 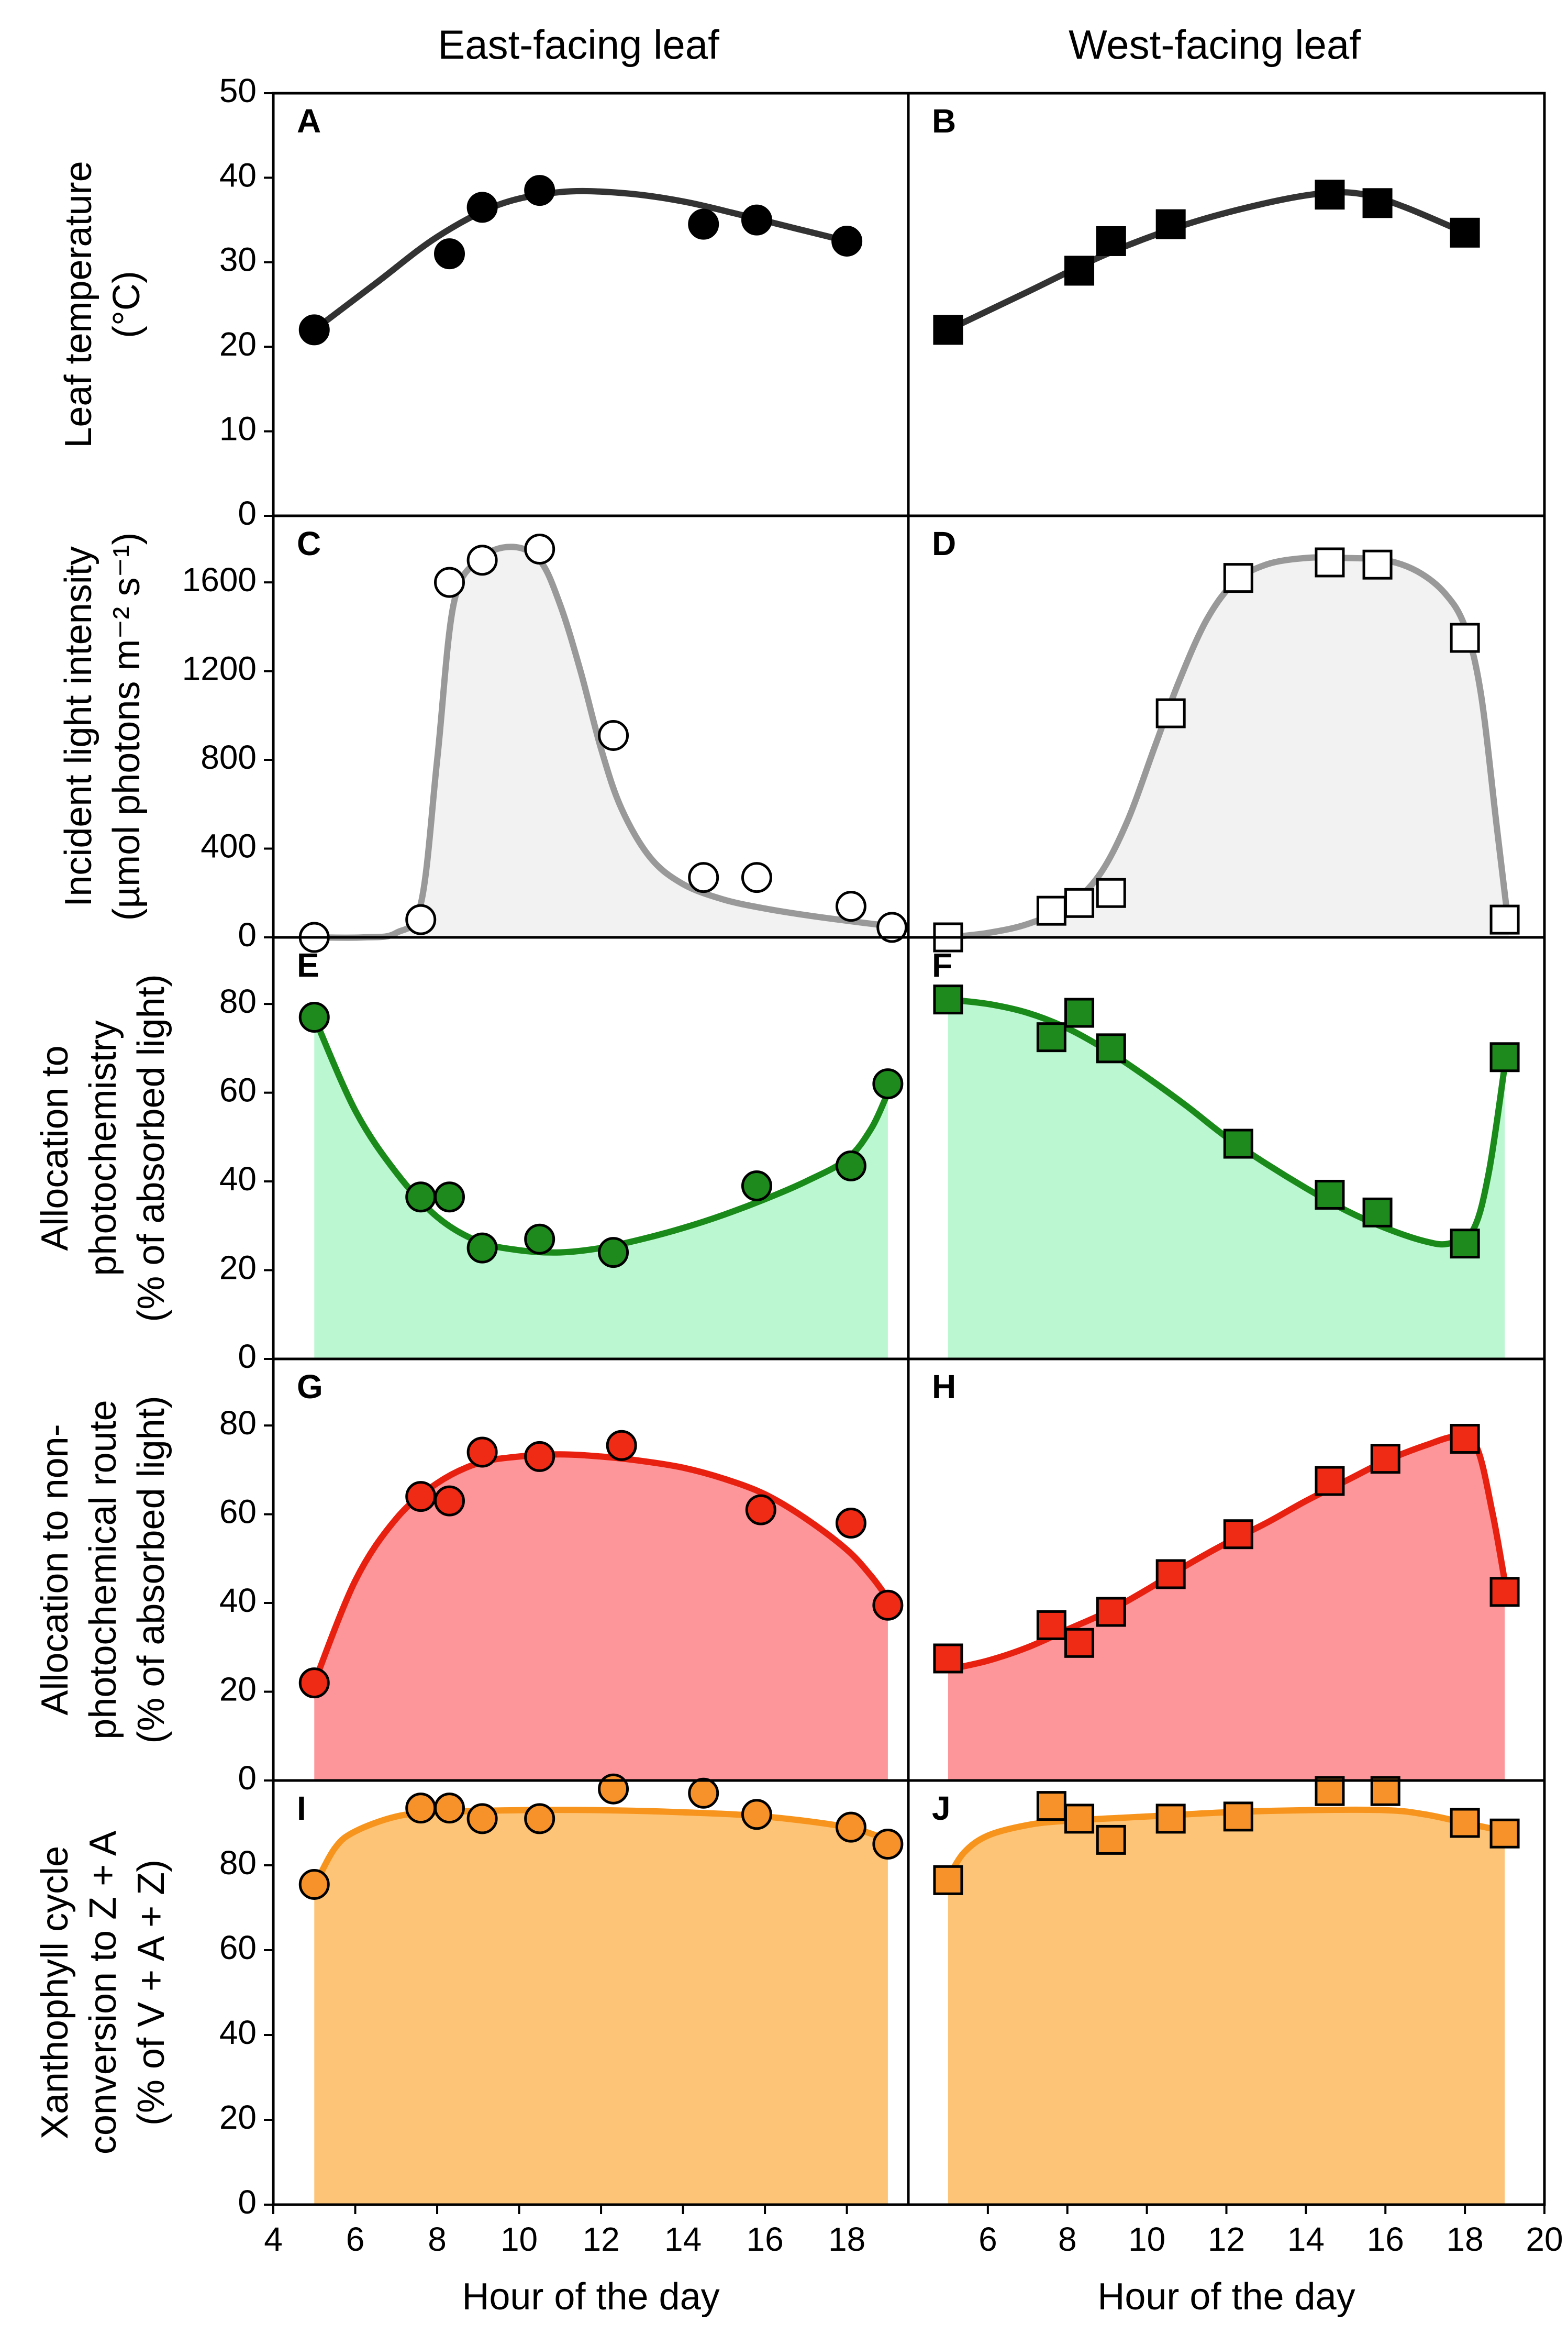 What do you see at coordinates (310, 1387) in the screenshot?
I see `panel-letter-g: G` at bounding box center [310, 1387].